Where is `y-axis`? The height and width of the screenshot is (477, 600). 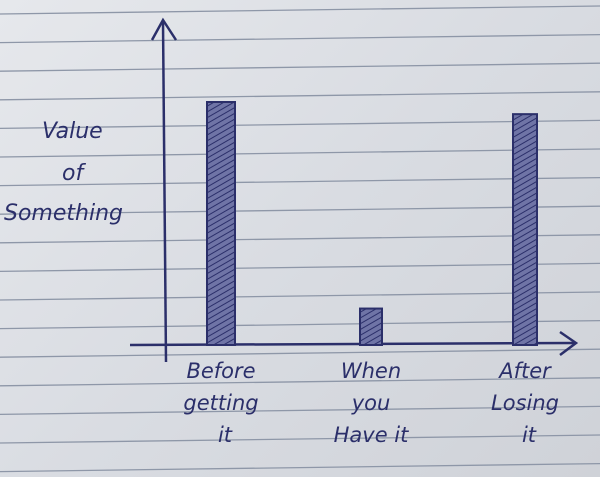 y-axis is located at coordinates (164, 192).